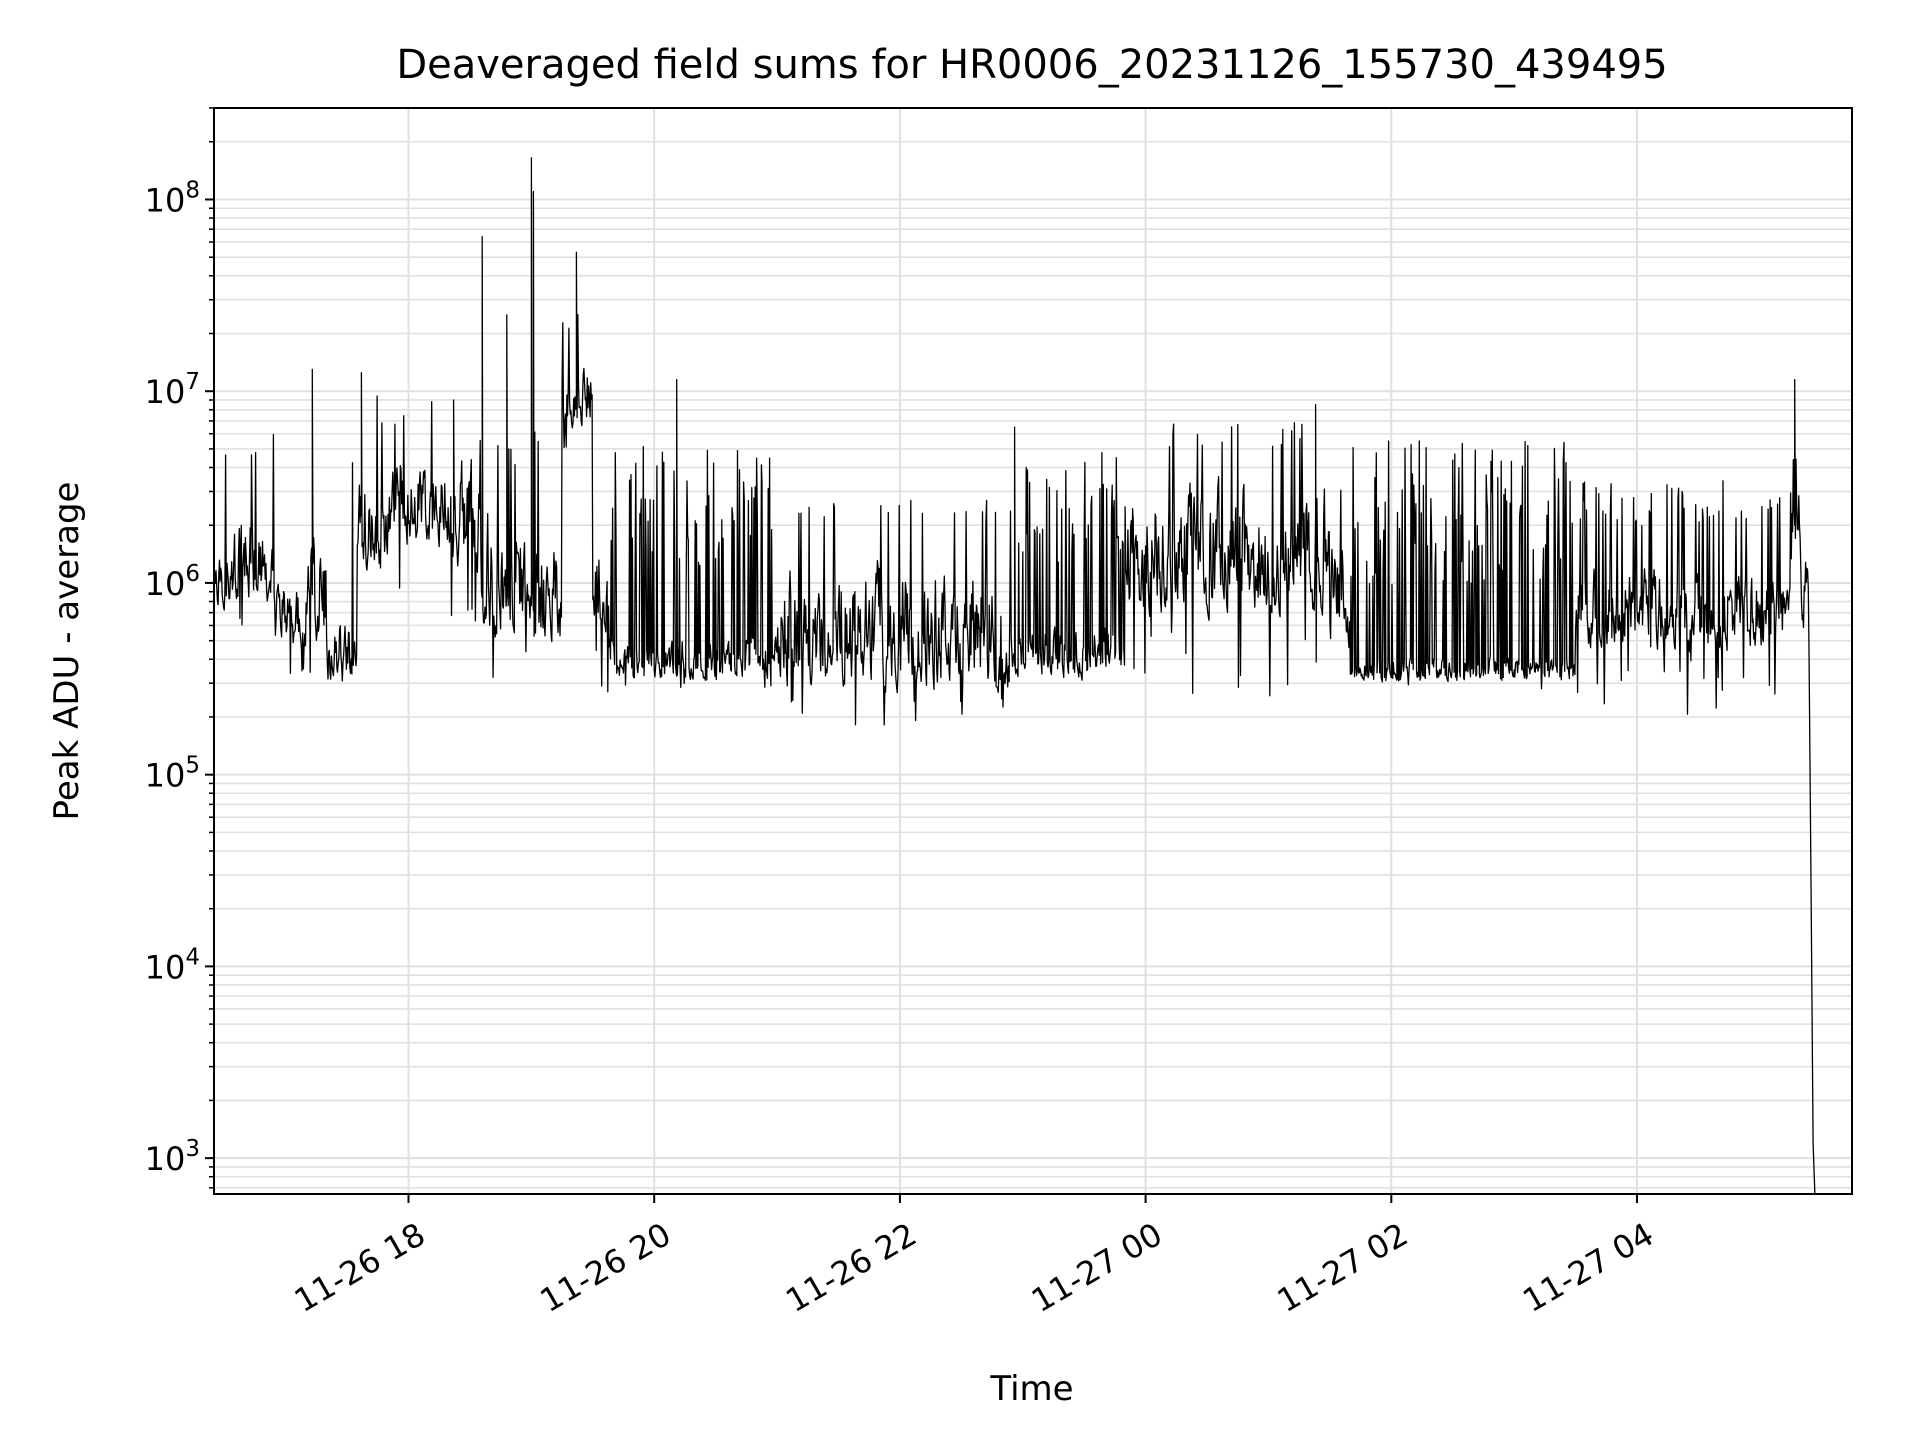 The width and height of the screenshot is (1920, 1440). Describe the element at coordinates (179, 648) in the screenshot. I see `y-axis: 10³ 10⁴ 10⁵ 10⁶ 10⁷ 10⁸` at that location.